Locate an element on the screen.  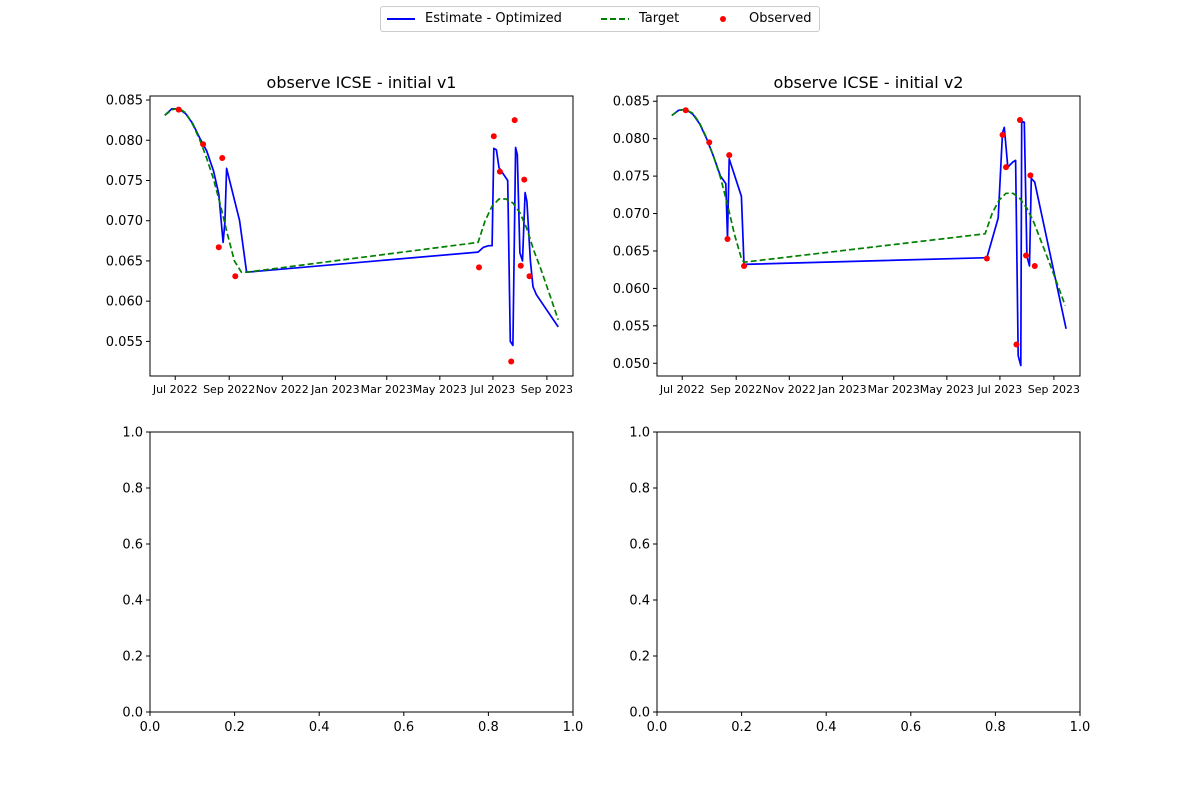
chart-title: observe ICSE - initial v2 is located at coordinates (869, 82).